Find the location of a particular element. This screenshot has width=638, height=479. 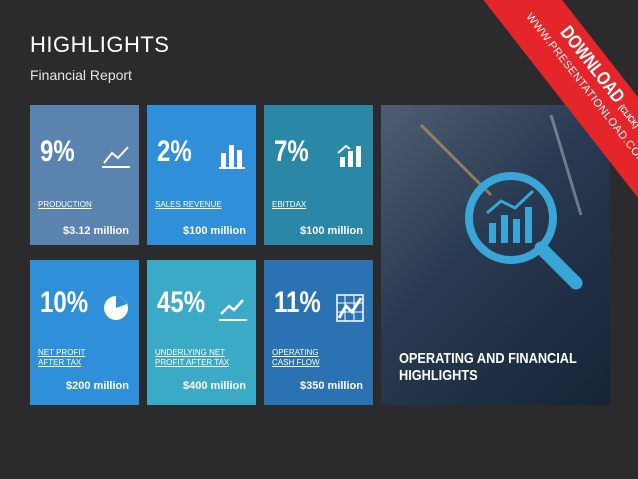

caption-line: OPERATING AND FINANCIAL is located at coordinates (488, 358).